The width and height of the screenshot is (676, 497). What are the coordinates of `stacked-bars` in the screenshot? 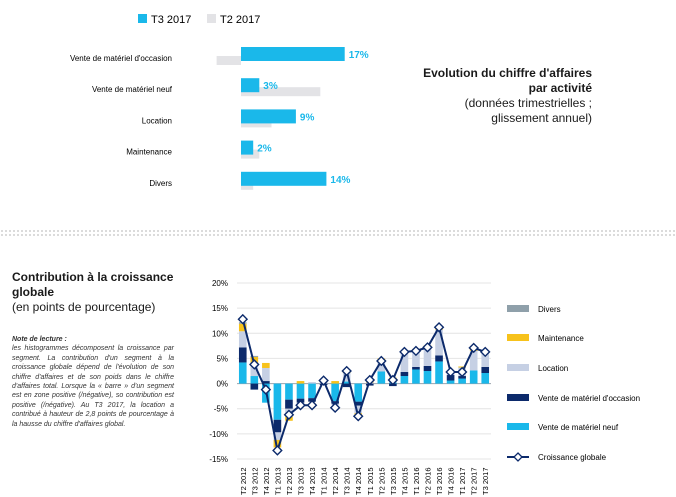 It's located at (364, 385).